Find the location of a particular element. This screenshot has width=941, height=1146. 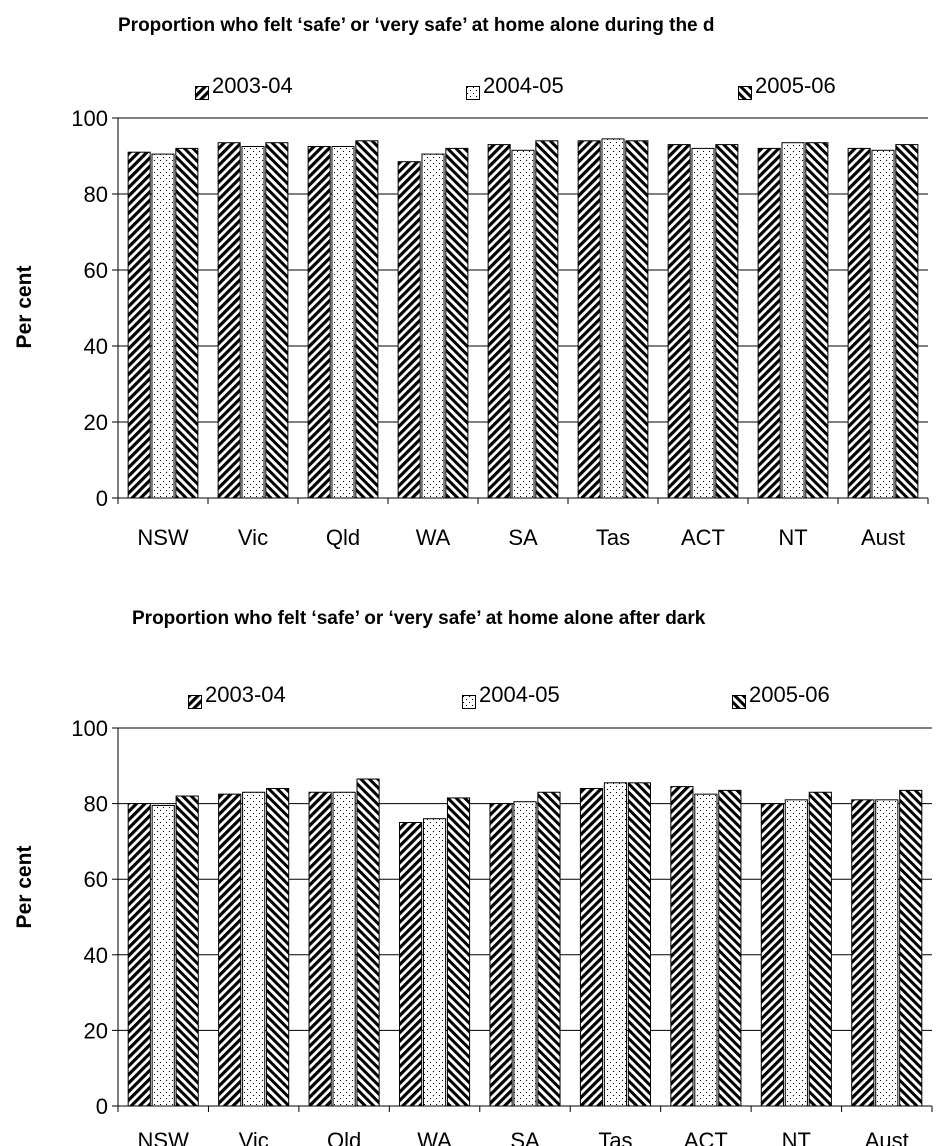

legend-item-series-2: 2004-05 is located at coordinates (515, 86).